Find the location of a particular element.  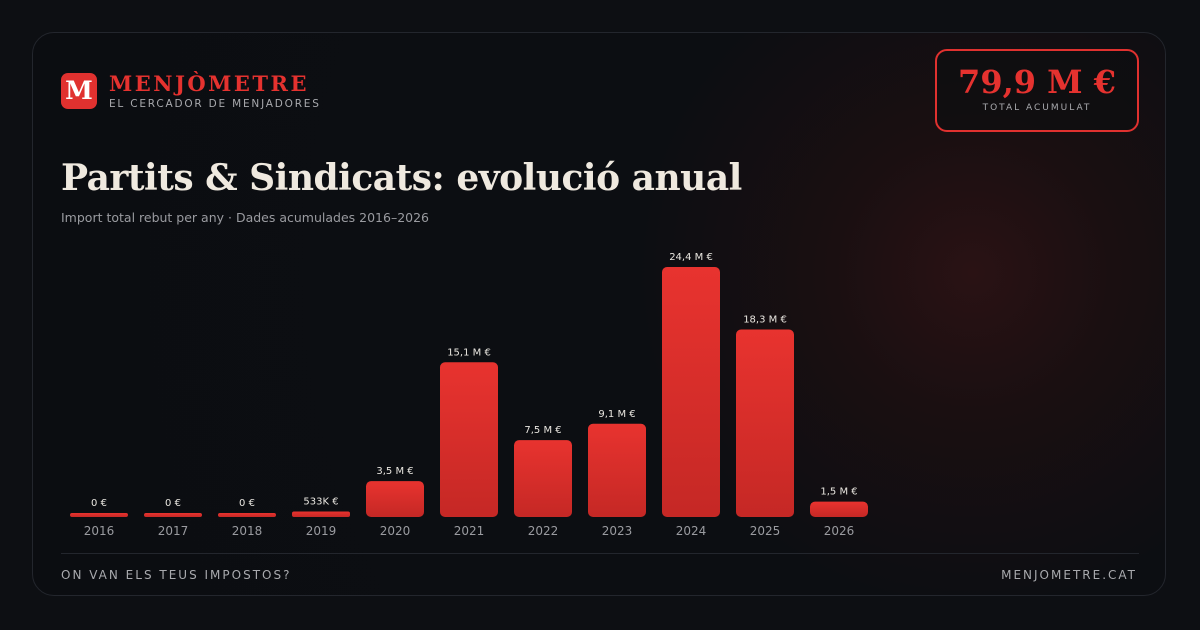

footer-divider is located at coordinates (600, 553).